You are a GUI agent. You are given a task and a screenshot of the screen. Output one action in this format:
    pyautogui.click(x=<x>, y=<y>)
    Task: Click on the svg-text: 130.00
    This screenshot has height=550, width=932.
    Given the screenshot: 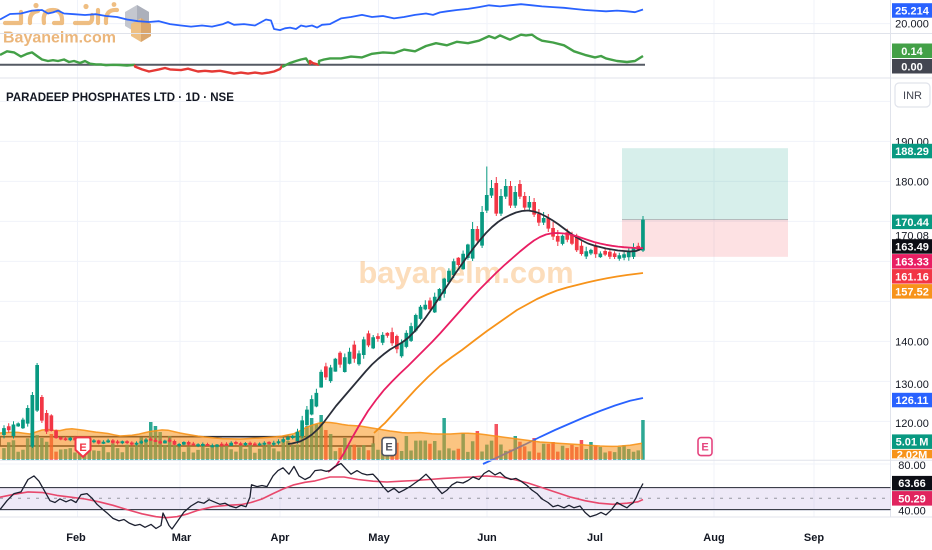 What is the action you would take?
    pyautogui.click(x=912, y=385)
    